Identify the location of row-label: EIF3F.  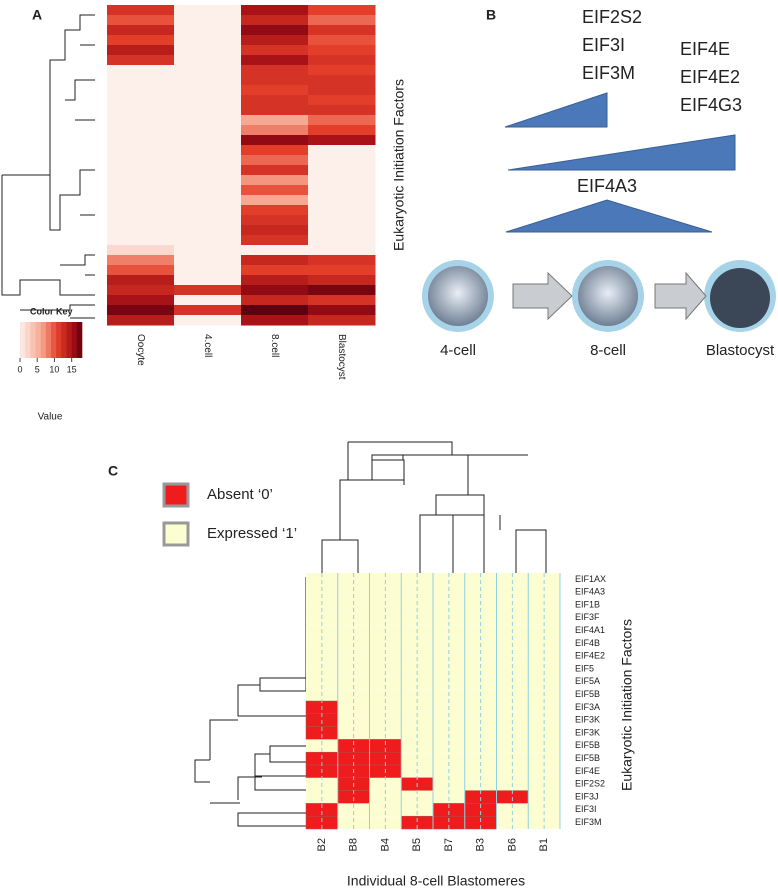
(587, 617).